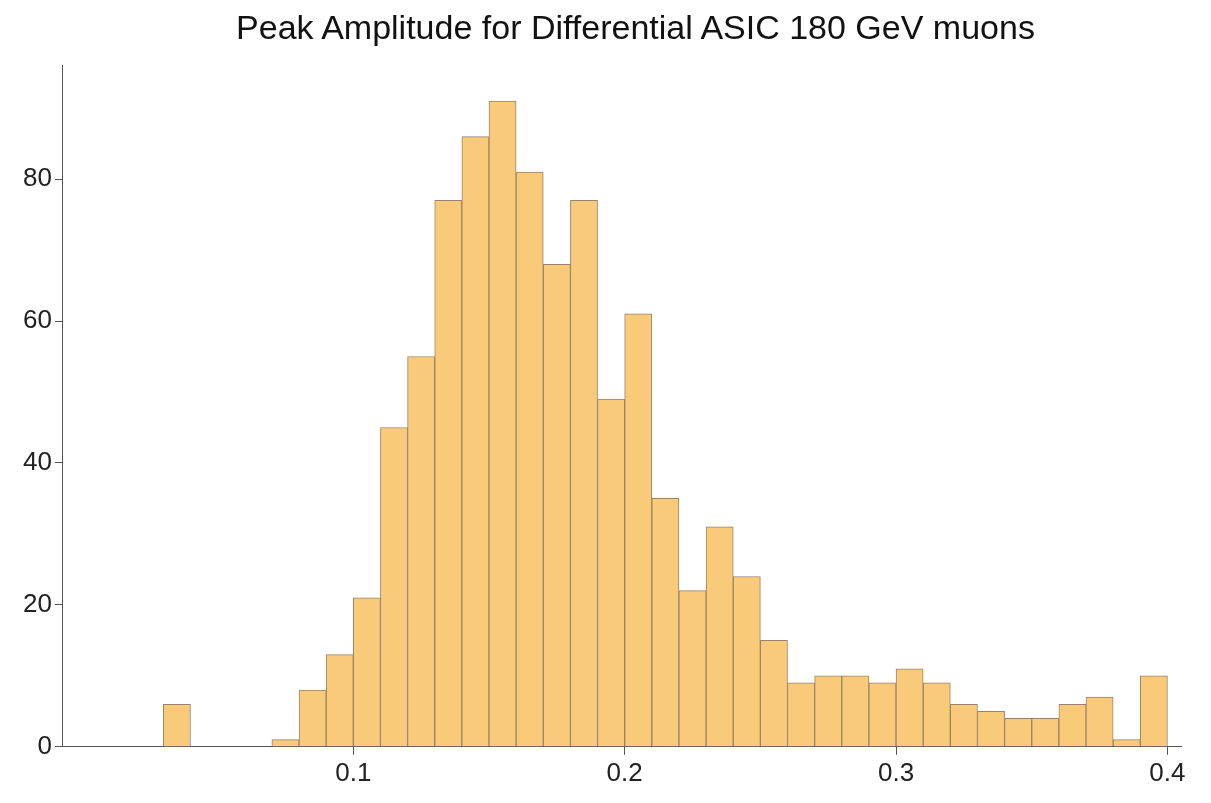 This screenshot has height=803, width=1211. What do you see at coordinates (353, 771) in the screenshot?
I see `x-tick-label: 0.1` at bounding box center [353, 771].